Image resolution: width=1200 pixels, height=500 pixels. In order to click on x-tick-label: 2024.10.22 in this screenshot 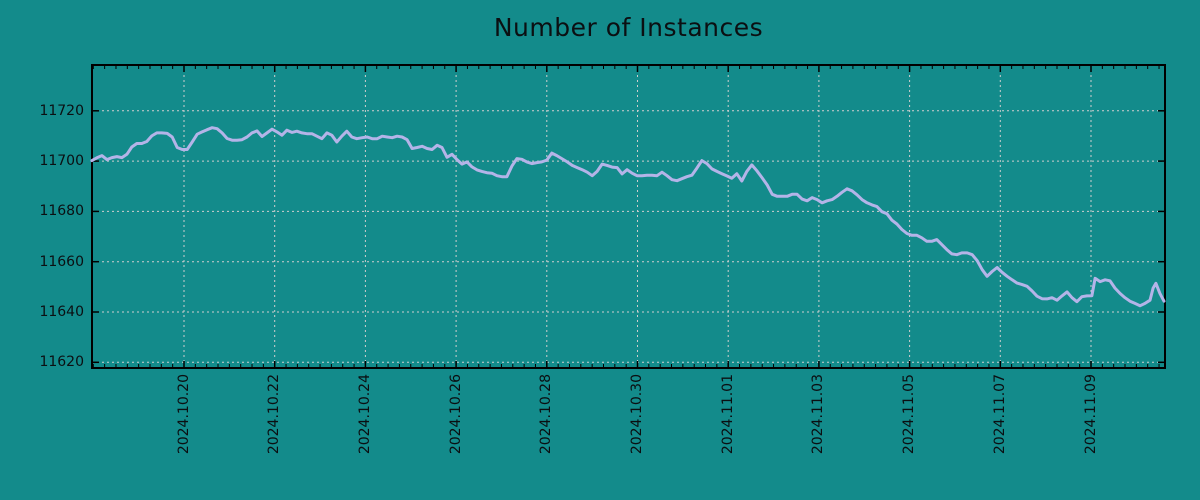, I will do `click(274, 414)`.